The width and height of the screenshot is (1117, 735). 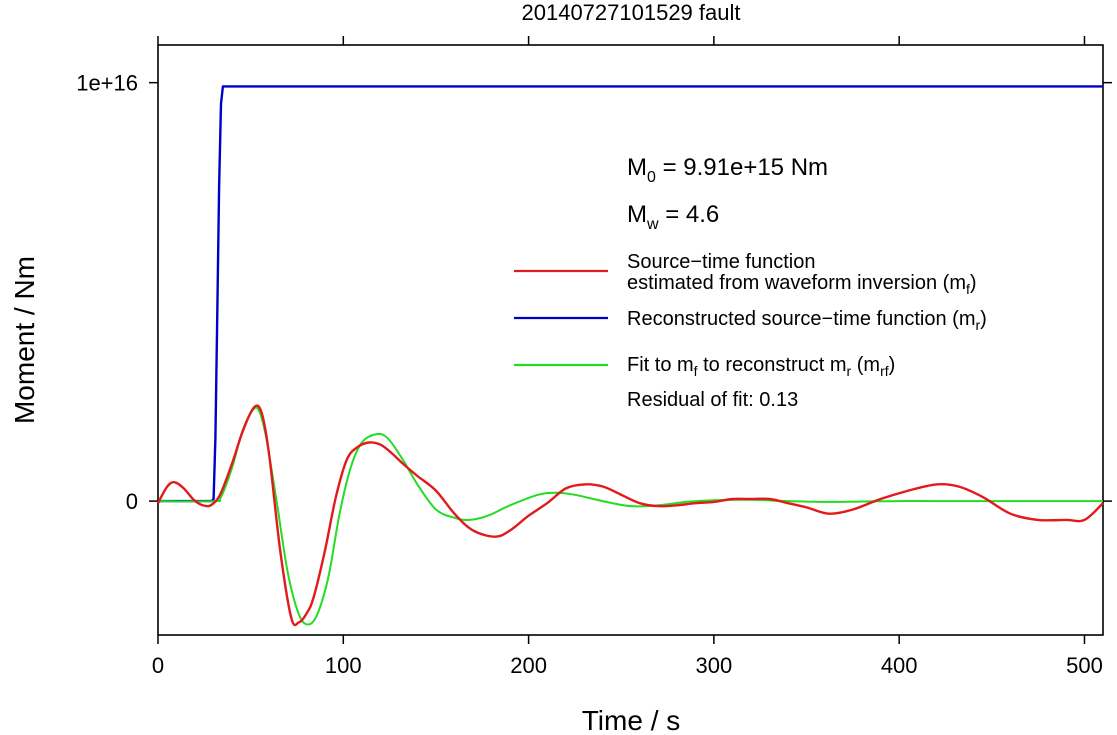 I want to click on chart-title: 20140727101529 fault, so click(x=631, y=12).